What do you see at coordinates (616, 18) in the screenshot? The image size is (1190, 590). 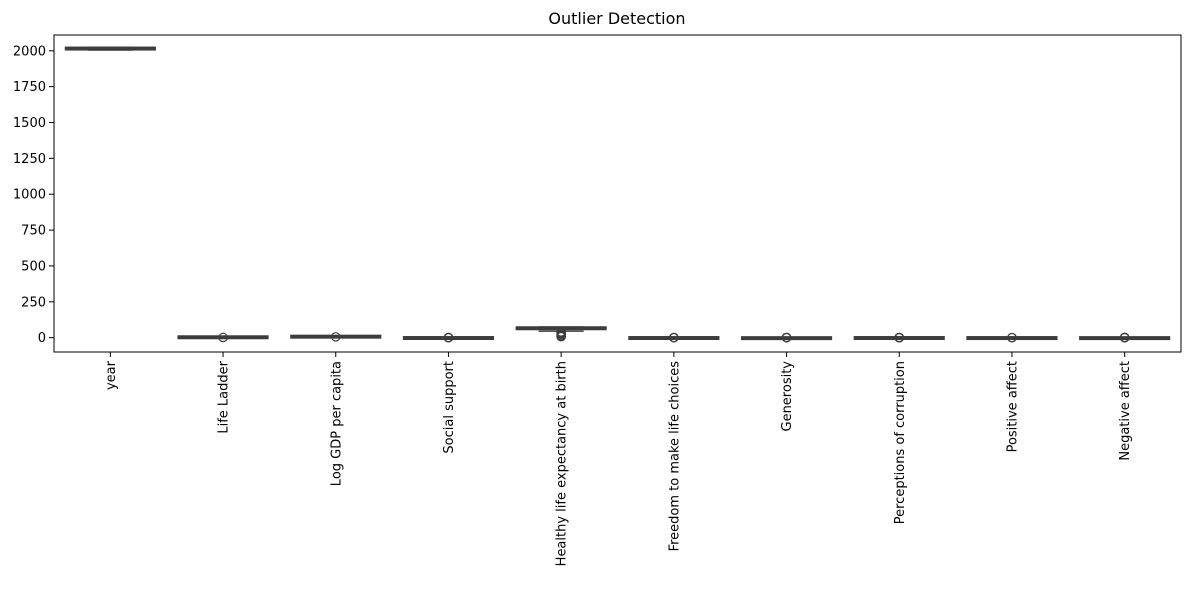 I see `chart-title: Outlier Detection` at bounding box center [616, 18].